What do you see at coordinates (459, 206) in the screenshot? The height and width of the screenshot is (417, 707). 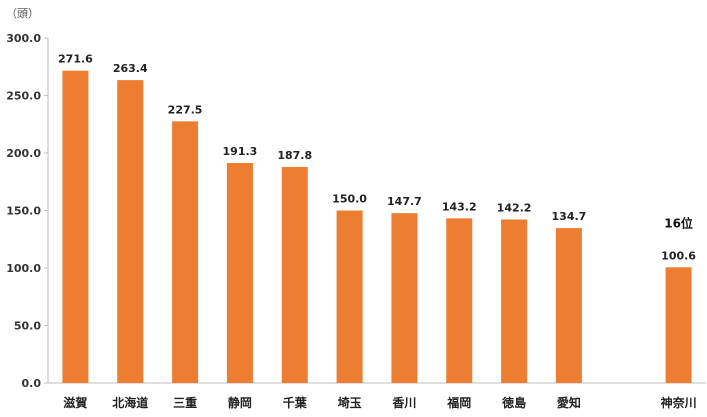 I see `data-label: 143.2` at bounding box center [459, 206].